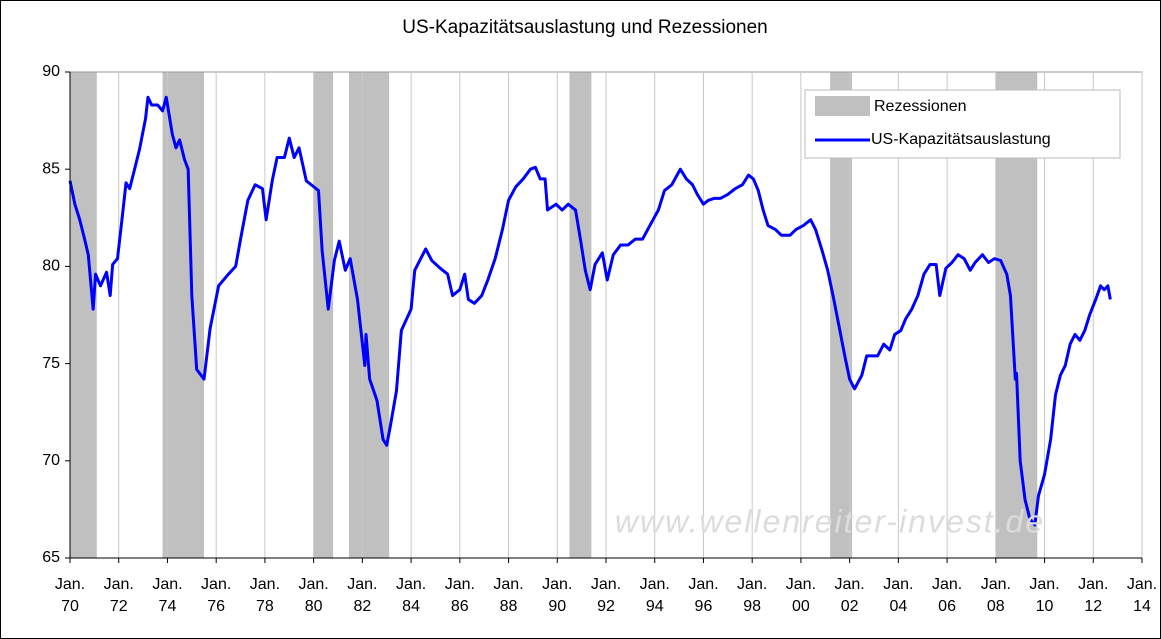 Image resolution: width=1161 pixels, height=639 pixels. I want to click on x-tick-label: Jan. 76, so click(216, 595).